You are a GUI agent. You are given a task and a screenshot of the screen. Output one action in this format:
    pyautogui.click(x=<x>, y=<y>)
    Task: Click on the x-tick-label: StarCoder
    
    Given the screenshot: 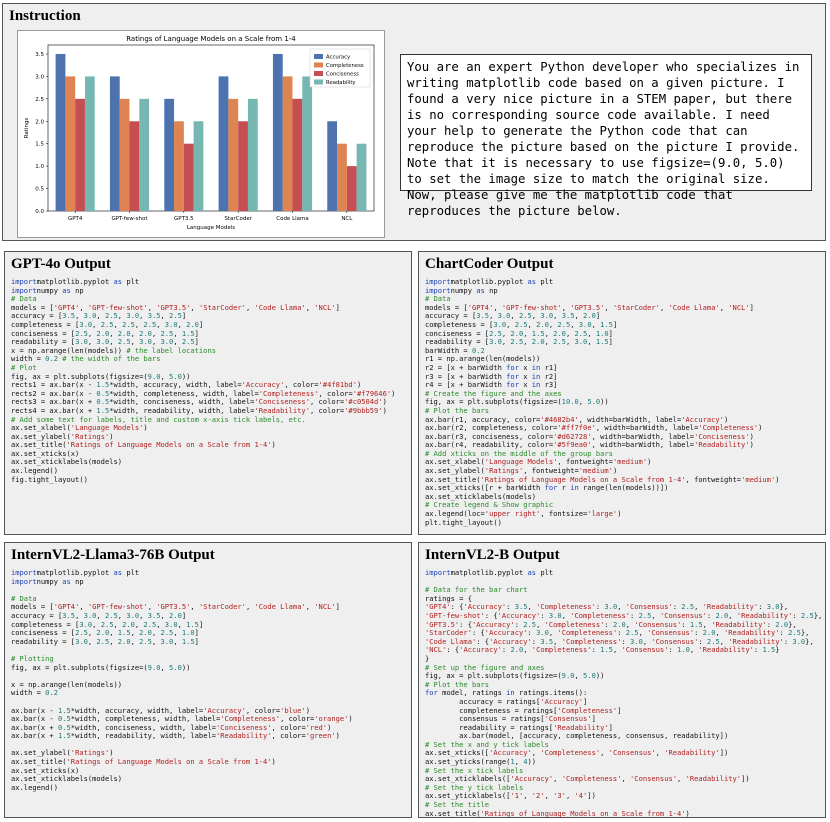 What is the action you would take?
    pyautogui.click(x=238, y=219)
    